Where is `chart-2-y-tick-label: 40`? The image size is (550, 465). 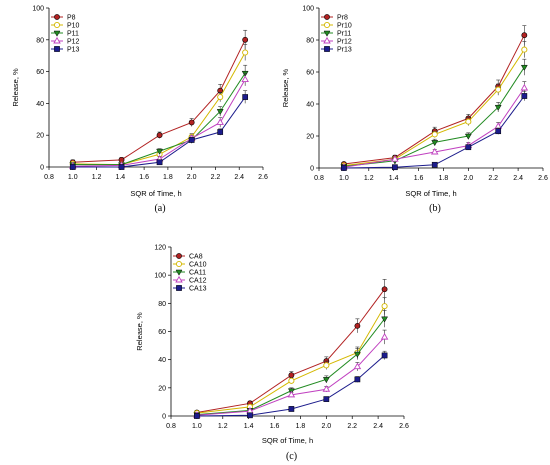 chart-2-y-tick-label: 40 is located at coordinates (310, 105).